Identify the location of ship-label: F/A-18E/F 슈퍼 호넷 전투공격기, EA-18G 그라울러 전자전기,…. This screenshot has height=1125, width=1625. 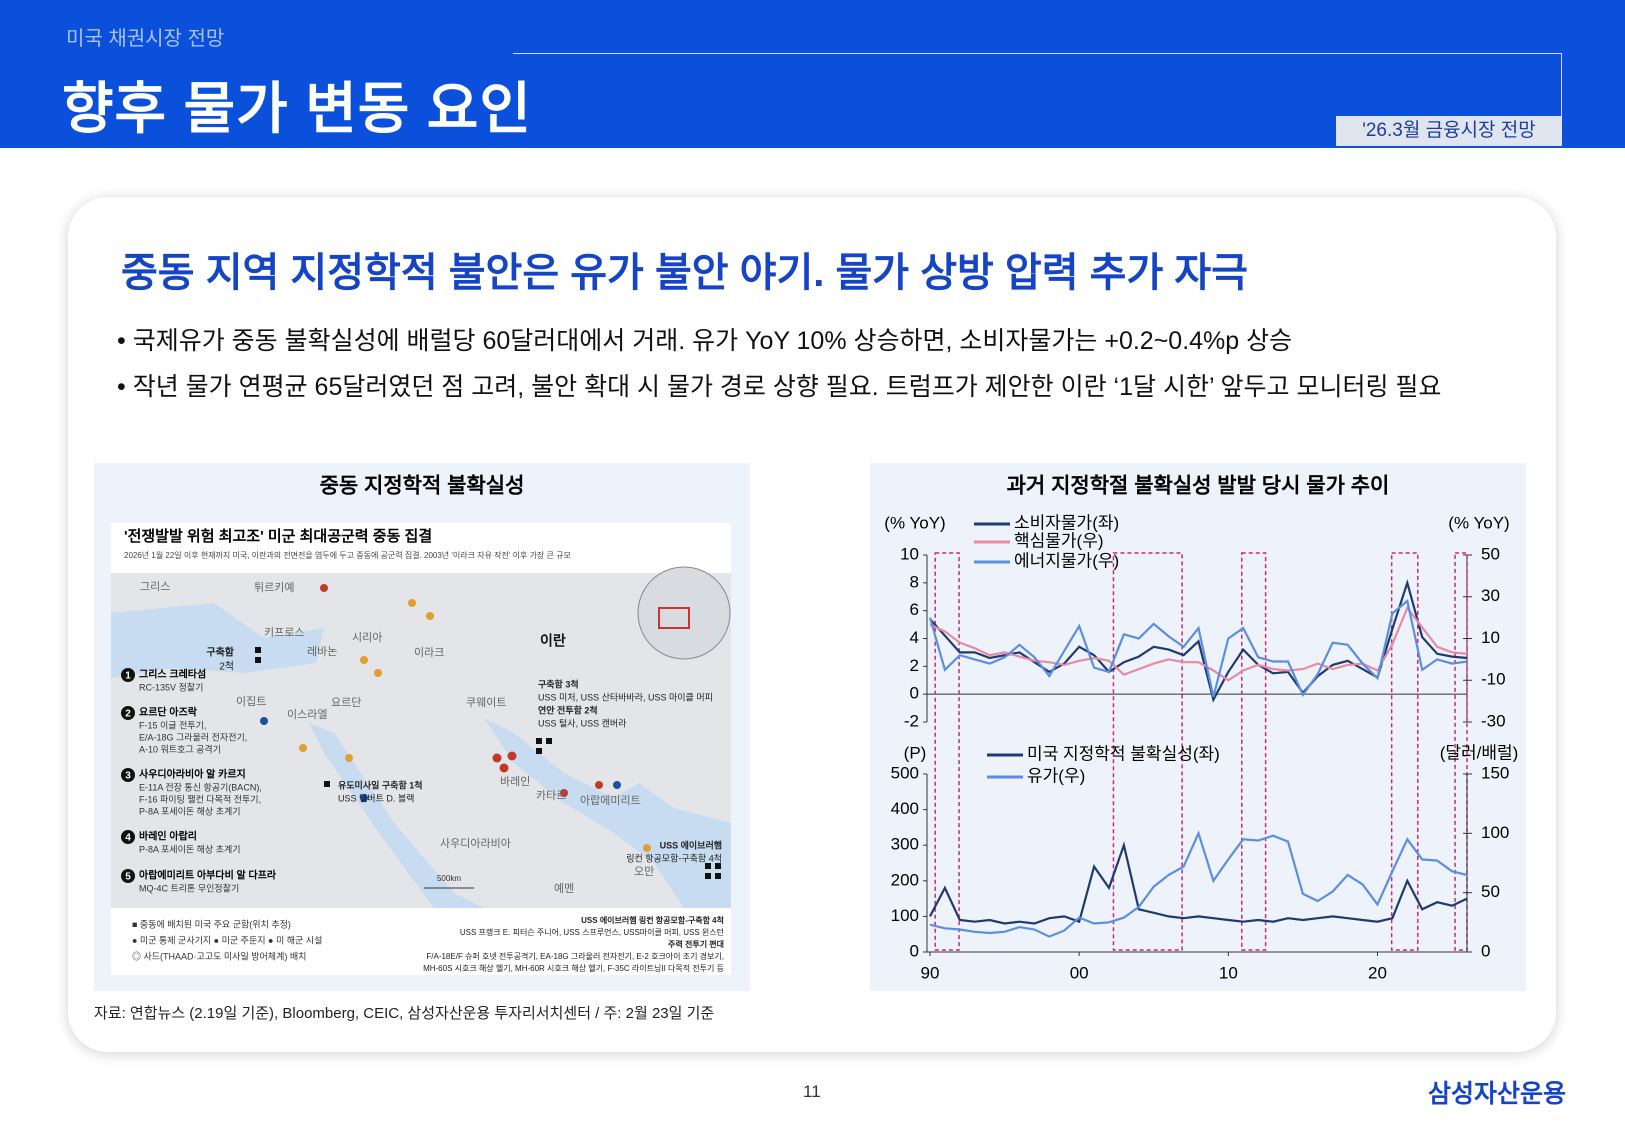
(575, 956).